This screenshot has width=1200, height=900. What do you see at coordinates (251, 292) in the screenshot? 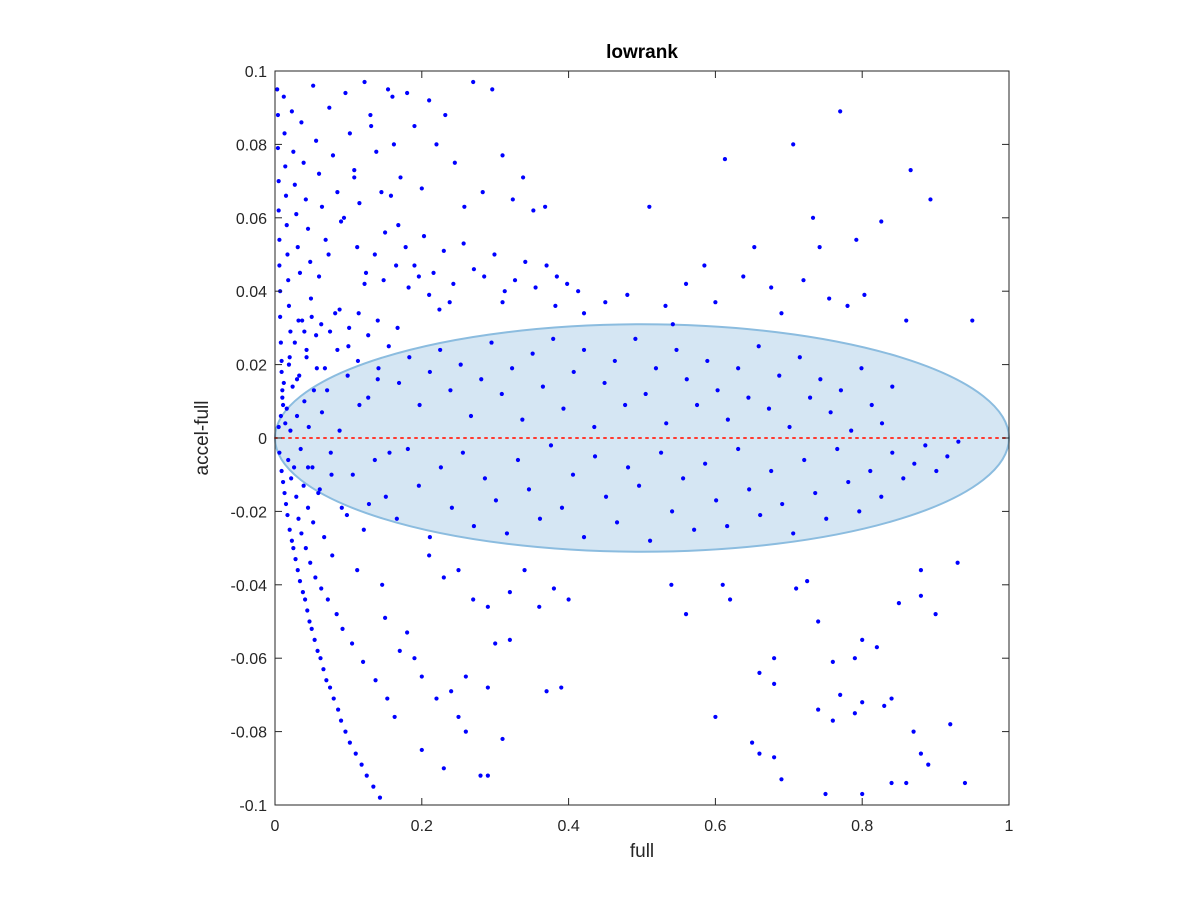
I see `y-tick-label: 0.04` at bounding box center [251, 292].